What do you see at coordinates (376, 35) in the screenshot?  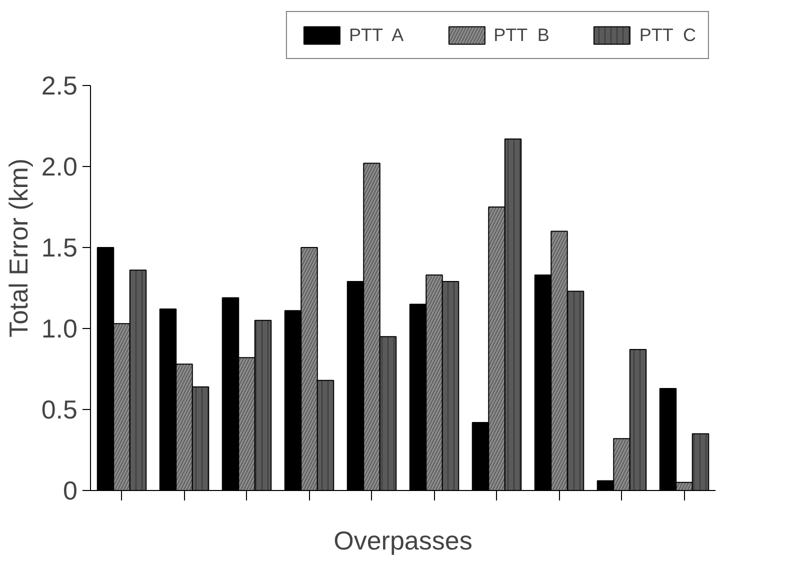 I see `legend-label: PTT A` at bounding box center [376, 35].